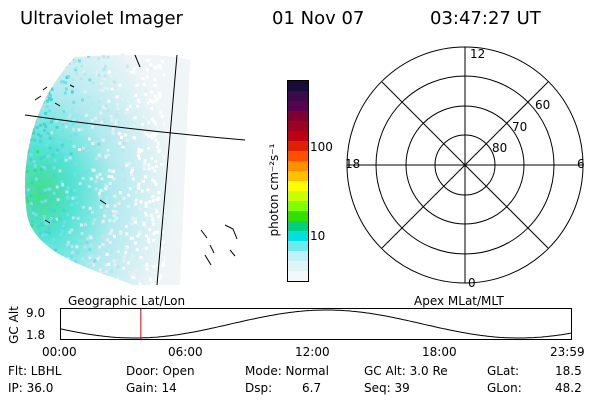 The width and height of the screenshot is (600, 400). Describe the element at coordinates (520, 127) in the screenshot. I see `lat-label-70: 70` at that location.